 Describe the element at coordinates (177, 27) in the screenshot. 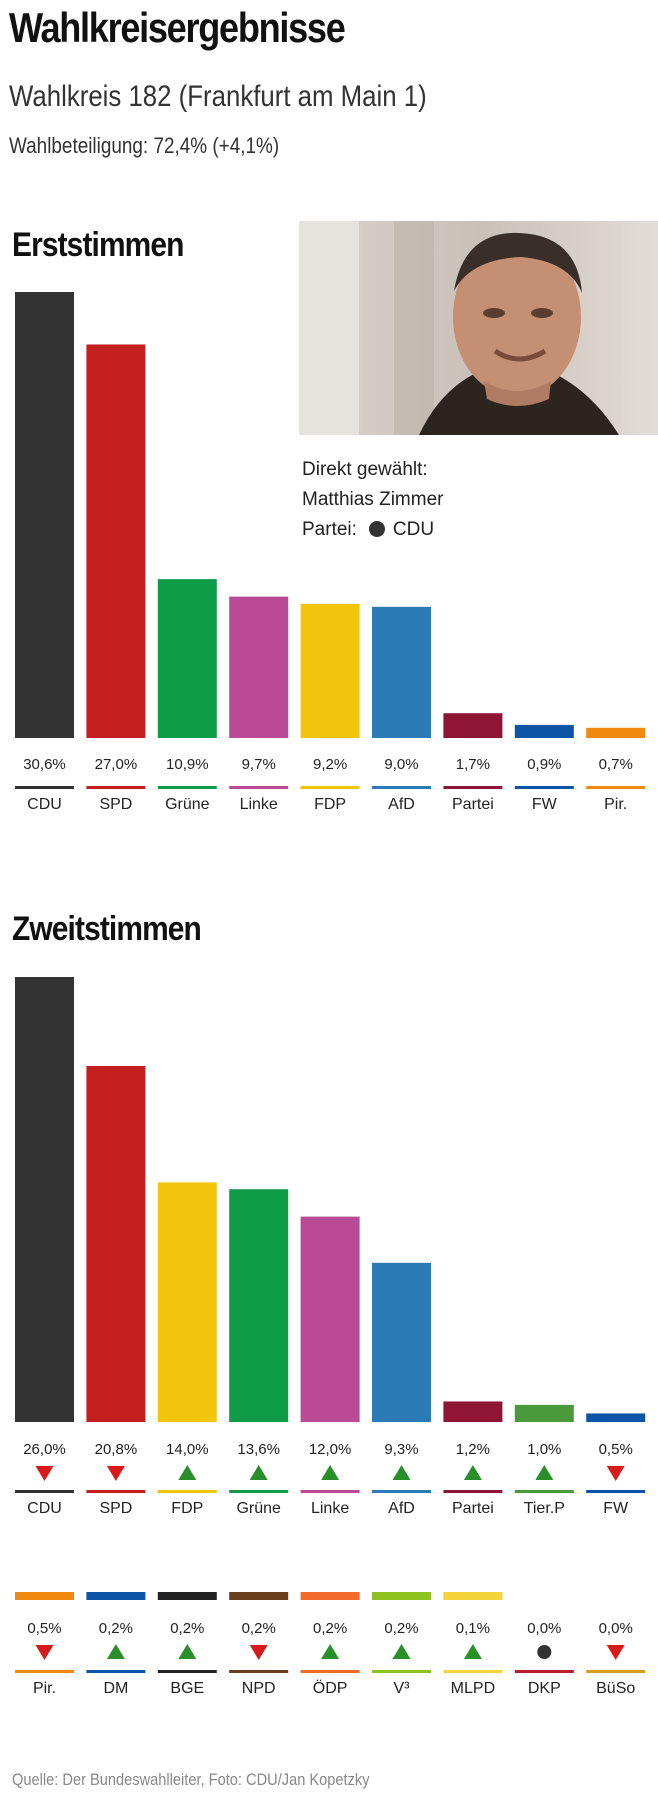

I see `page-title: Wahlkreisergebnisse` at that location.